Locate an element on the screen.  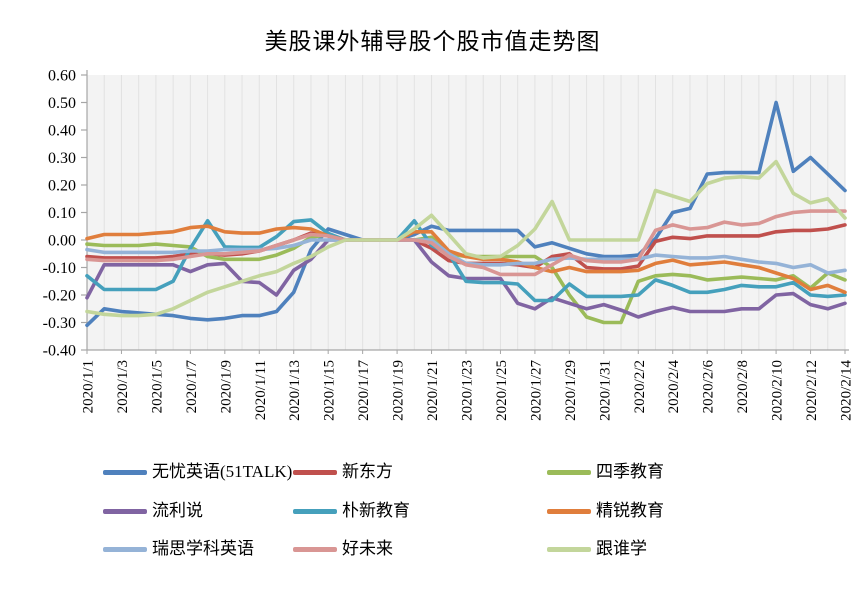
y-tick-label: -0.20 is located at coordinates (59, 296).